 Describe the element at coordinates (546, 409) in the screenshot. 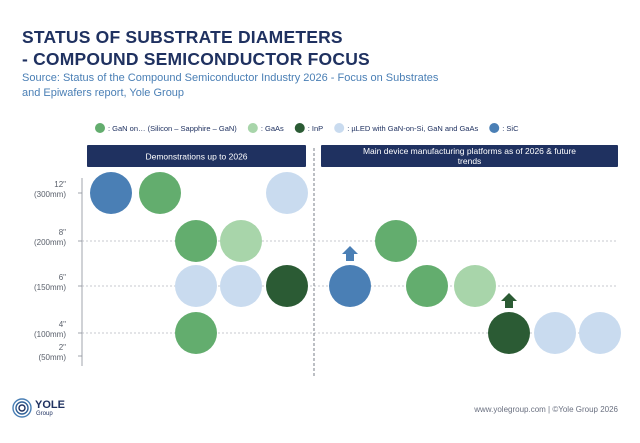

I see `footer-url: www.yolegroup.com | ©Yole Group 2026` at that location.